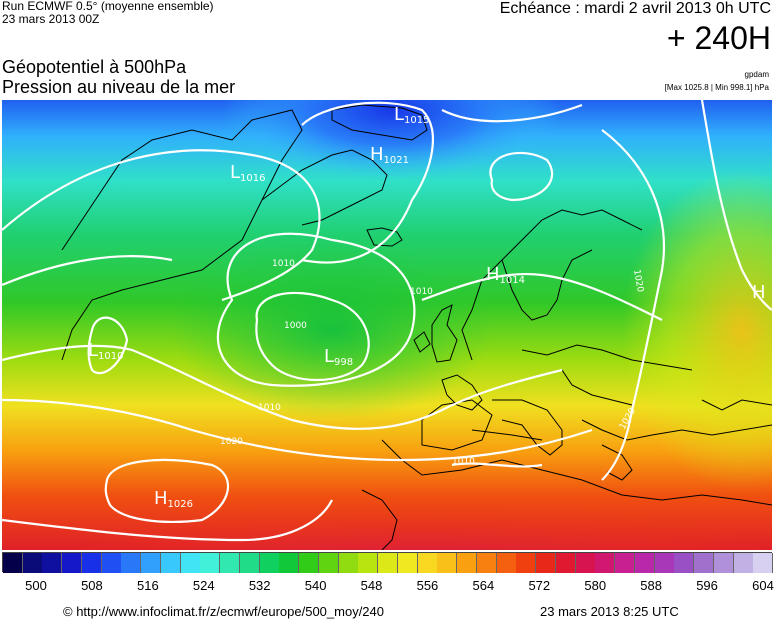 The image size is (774, 623). I want to click on map-subtitle: Pression au niveau de la mer, so click(119, 87).